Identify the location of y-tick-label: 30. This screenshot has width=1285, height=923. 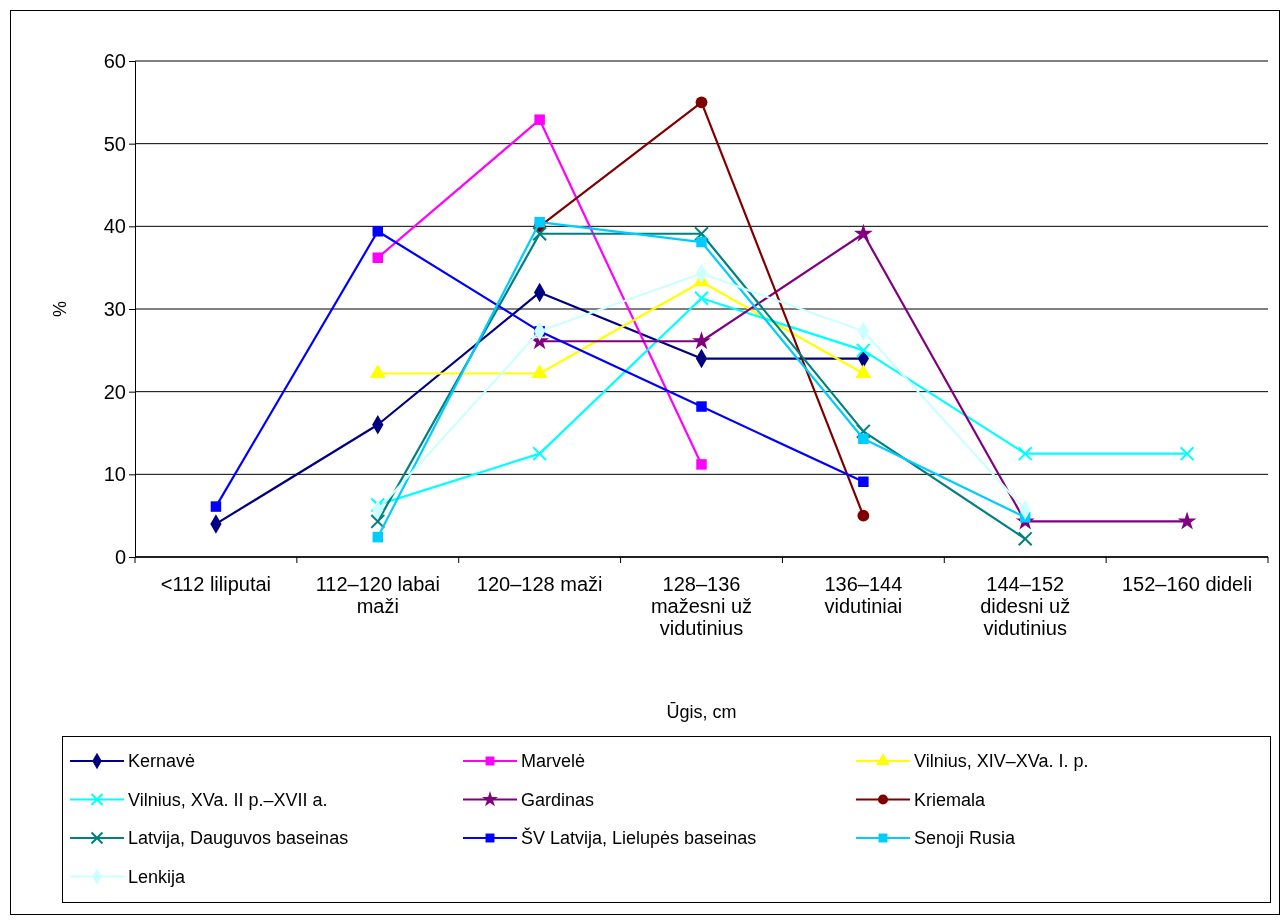
(114, 308).